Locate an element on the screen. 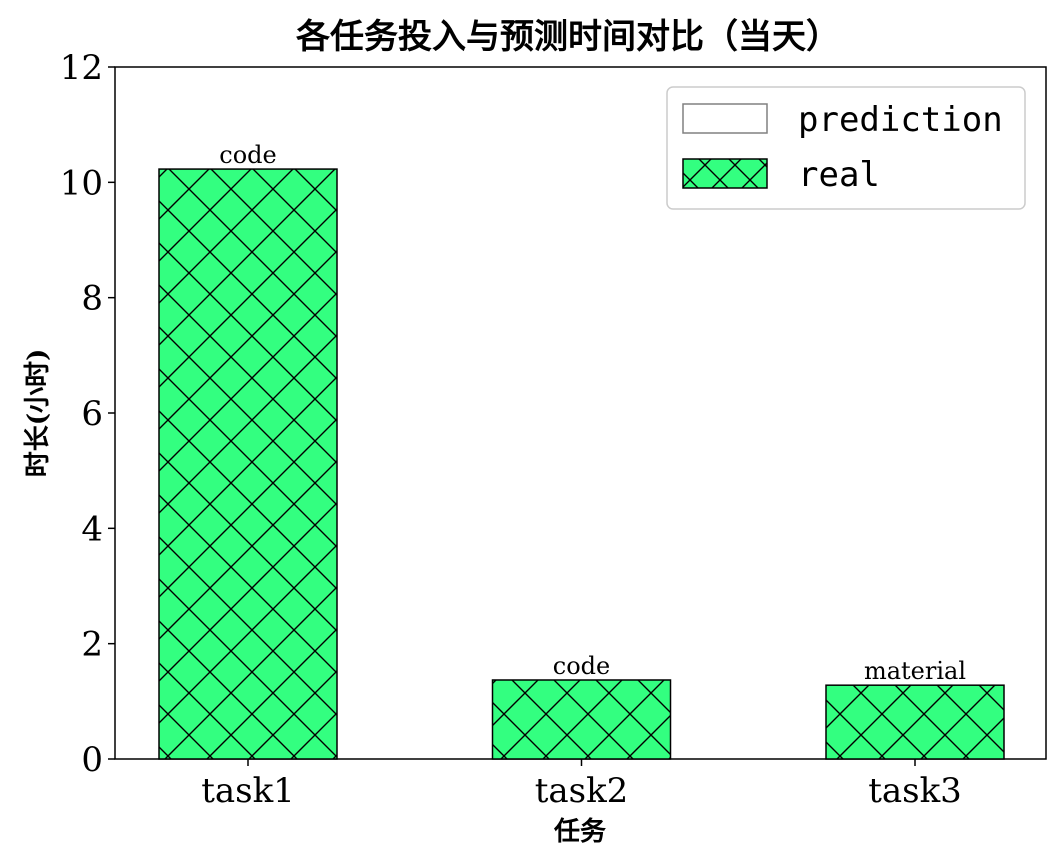 The width and height of the screenshot is (1061, 865). y-tick-label: 6 is located at coordinates (92, 414).